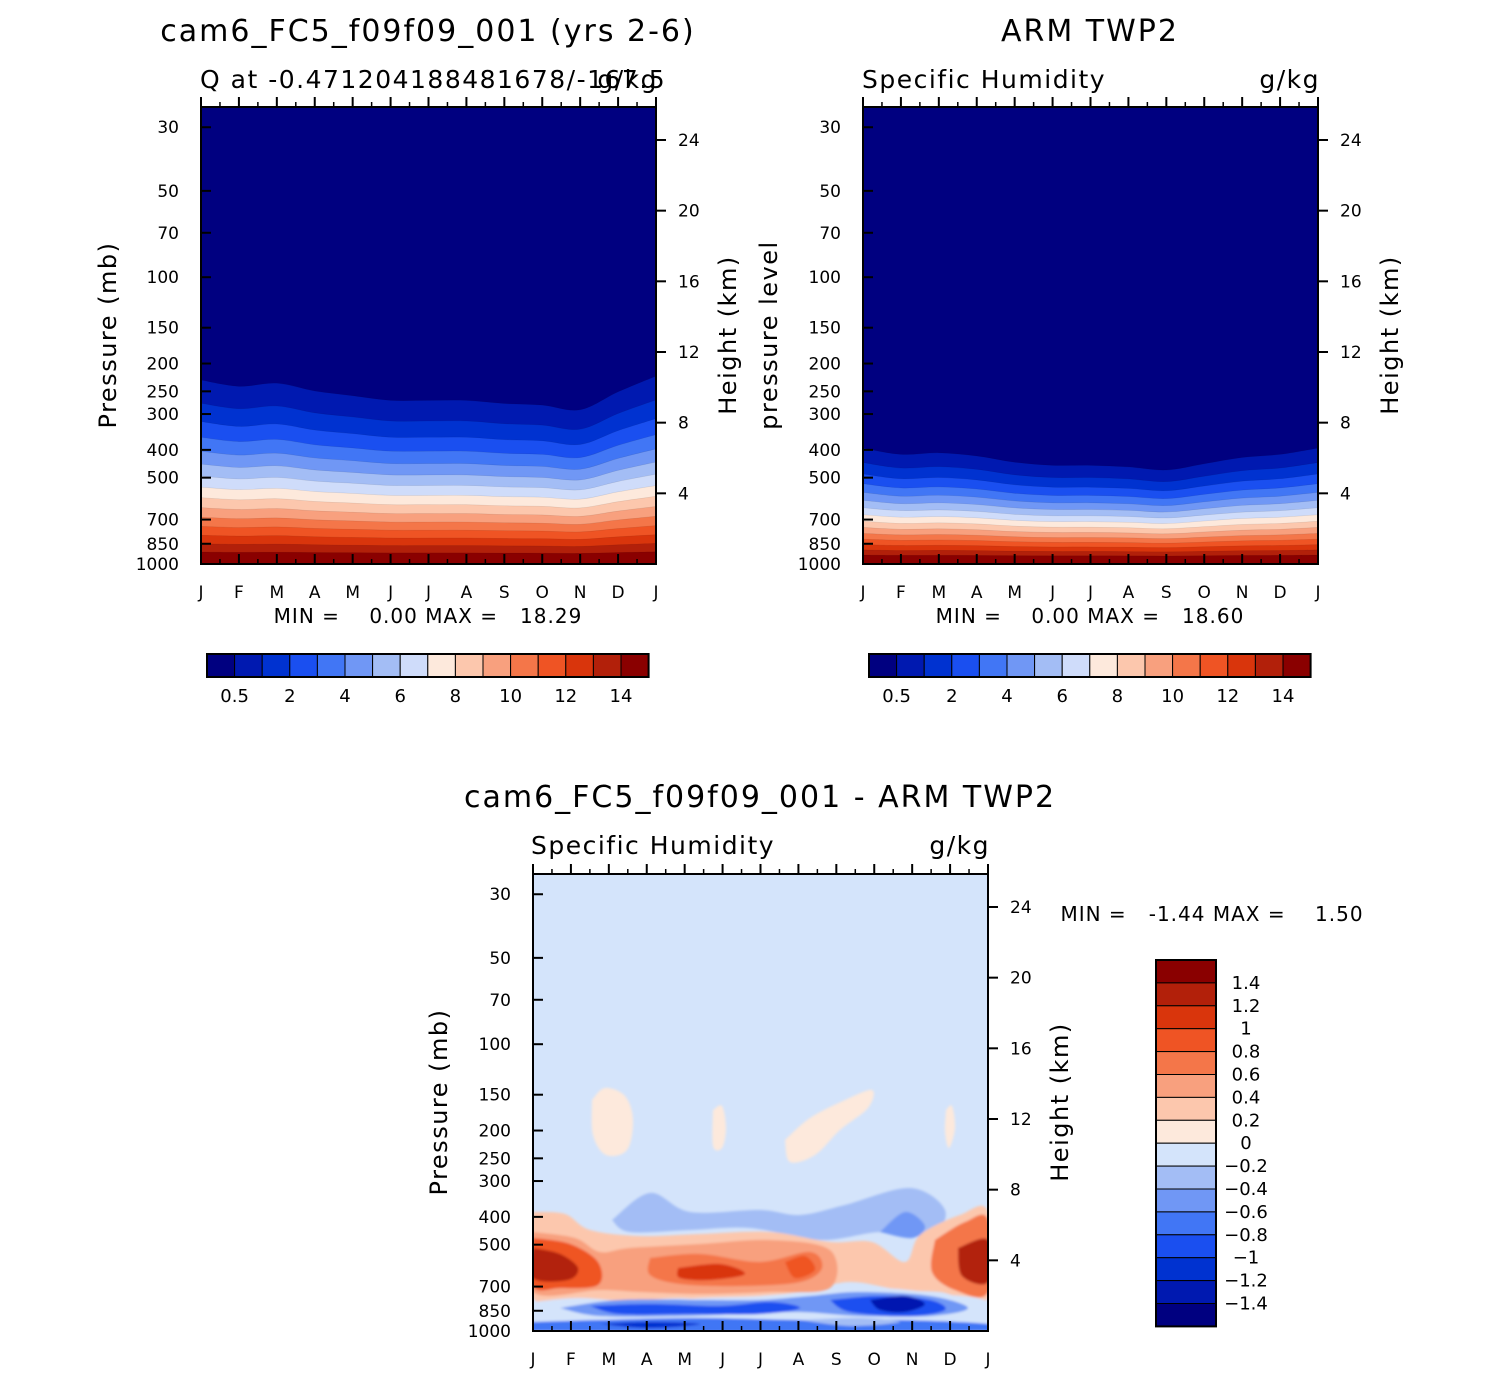 This screenshot has width=1498, height=1373. What do you see at coordinates (621, 696) in the screenshot?
I see `colorbar-label: 14` at bounding box center [621, 696].